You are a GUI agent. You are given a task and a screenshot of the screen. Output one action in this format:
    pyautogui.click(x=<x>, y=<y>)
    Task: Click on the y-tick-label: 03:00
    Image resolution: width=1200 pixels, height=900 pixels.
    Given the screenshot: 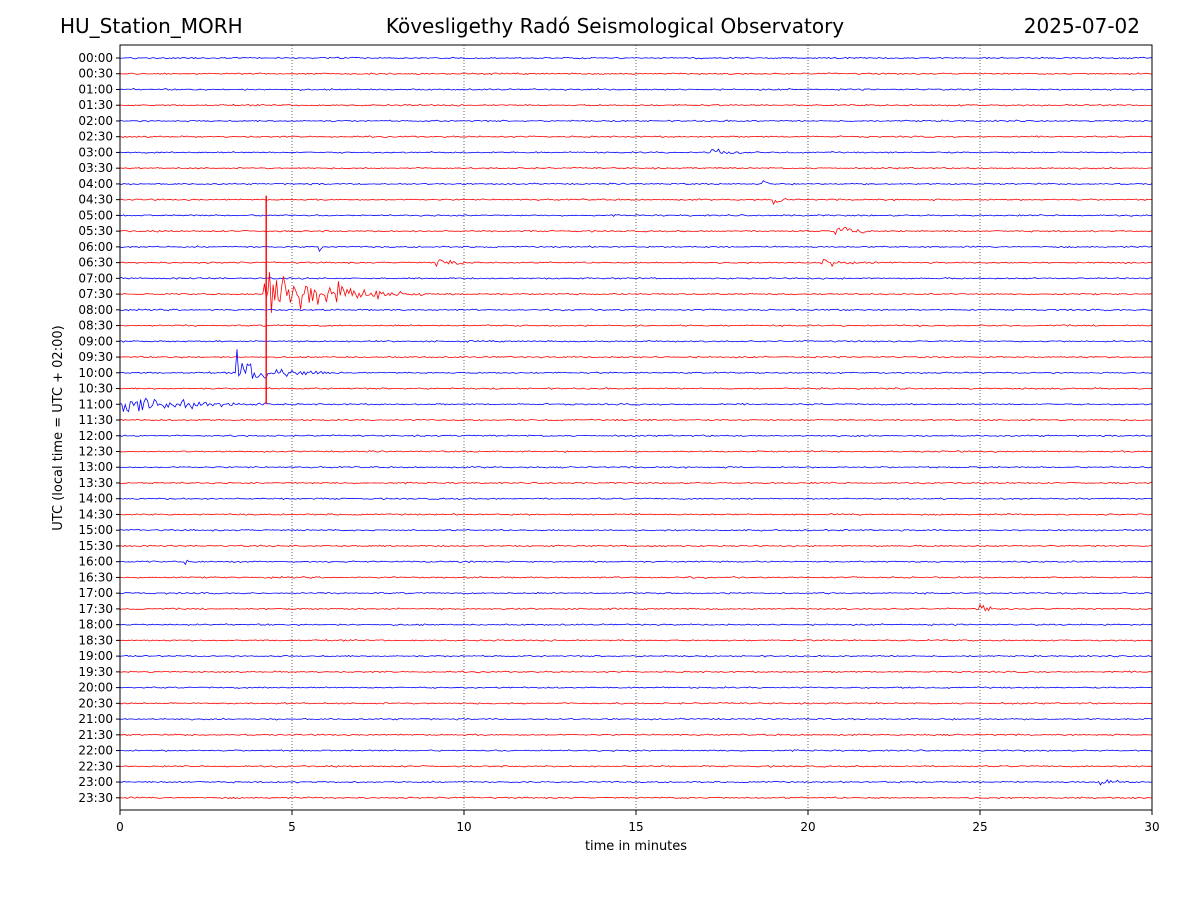 What is the action you would take?
    pyautogui.click(x=95, y=152)
    